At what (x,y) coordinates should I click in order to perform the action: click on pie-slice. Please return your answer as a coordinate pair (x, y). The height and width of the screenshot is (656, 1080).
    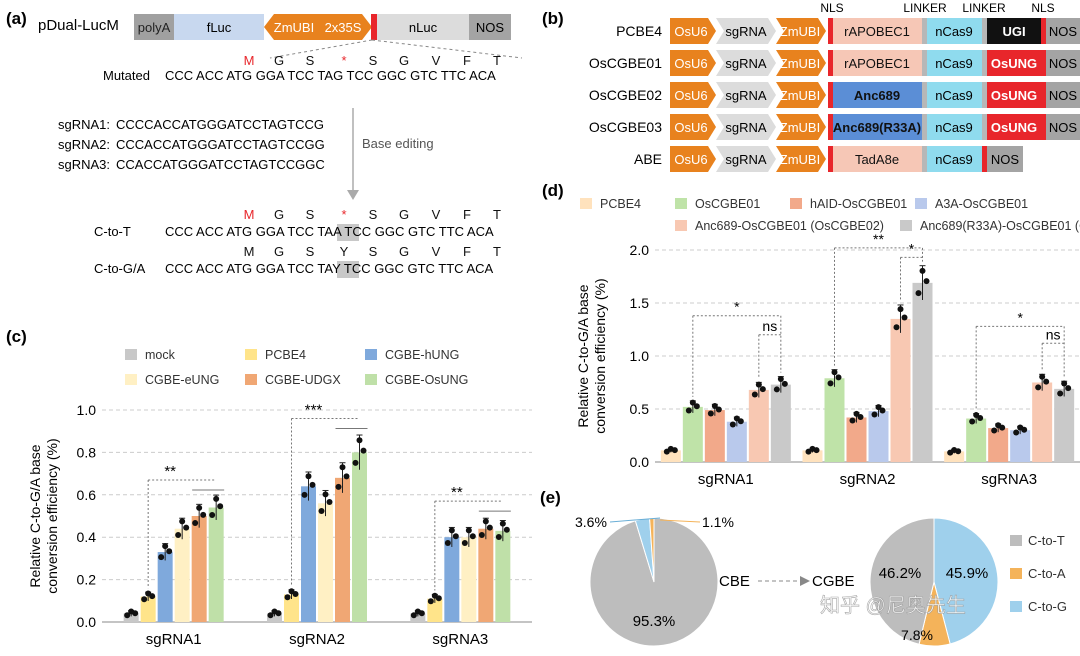
    Looking at the image, I should click on (966, 581).